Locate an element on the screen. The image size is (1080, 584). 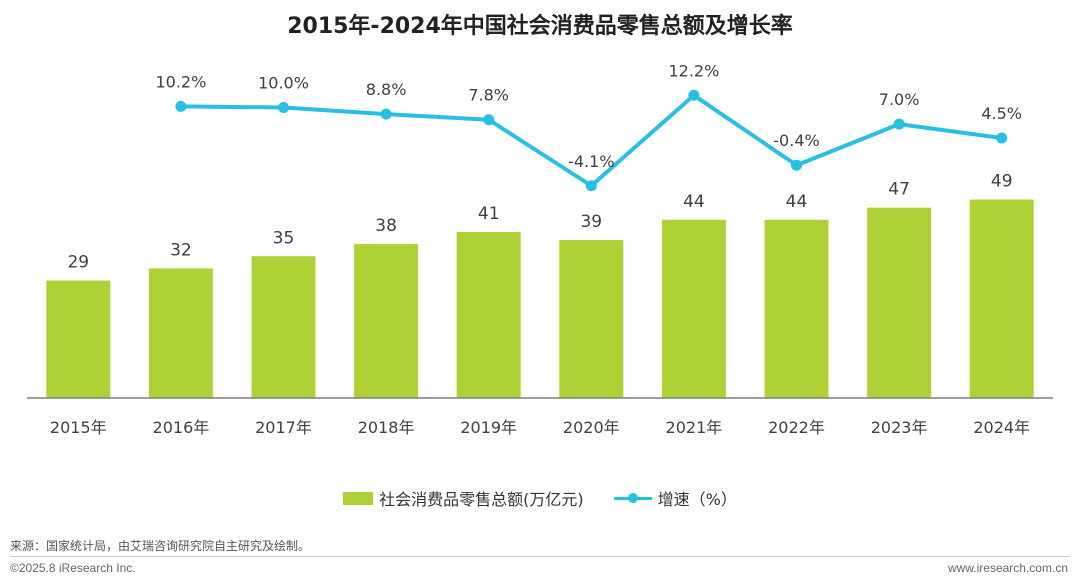
website-link: www.iresearch.com.cn is located at coordinates (1007, 568).